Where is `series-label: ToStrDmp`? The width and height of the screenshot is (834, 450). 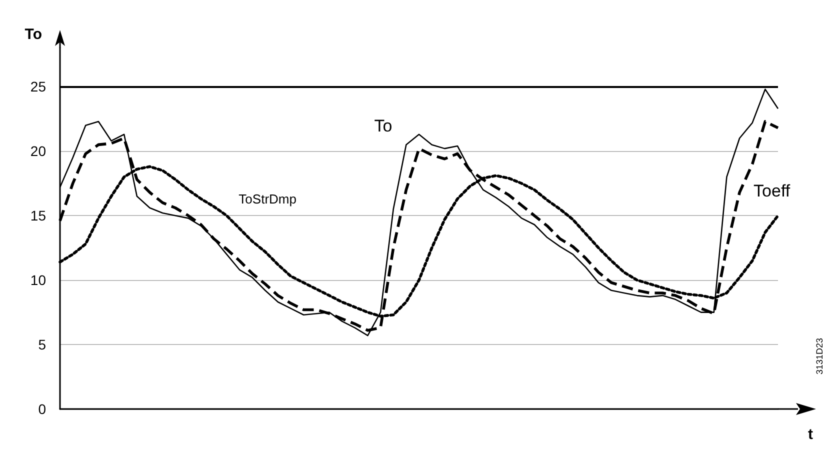 series-label: ToStrDmp is located at coordinates (267, 199).